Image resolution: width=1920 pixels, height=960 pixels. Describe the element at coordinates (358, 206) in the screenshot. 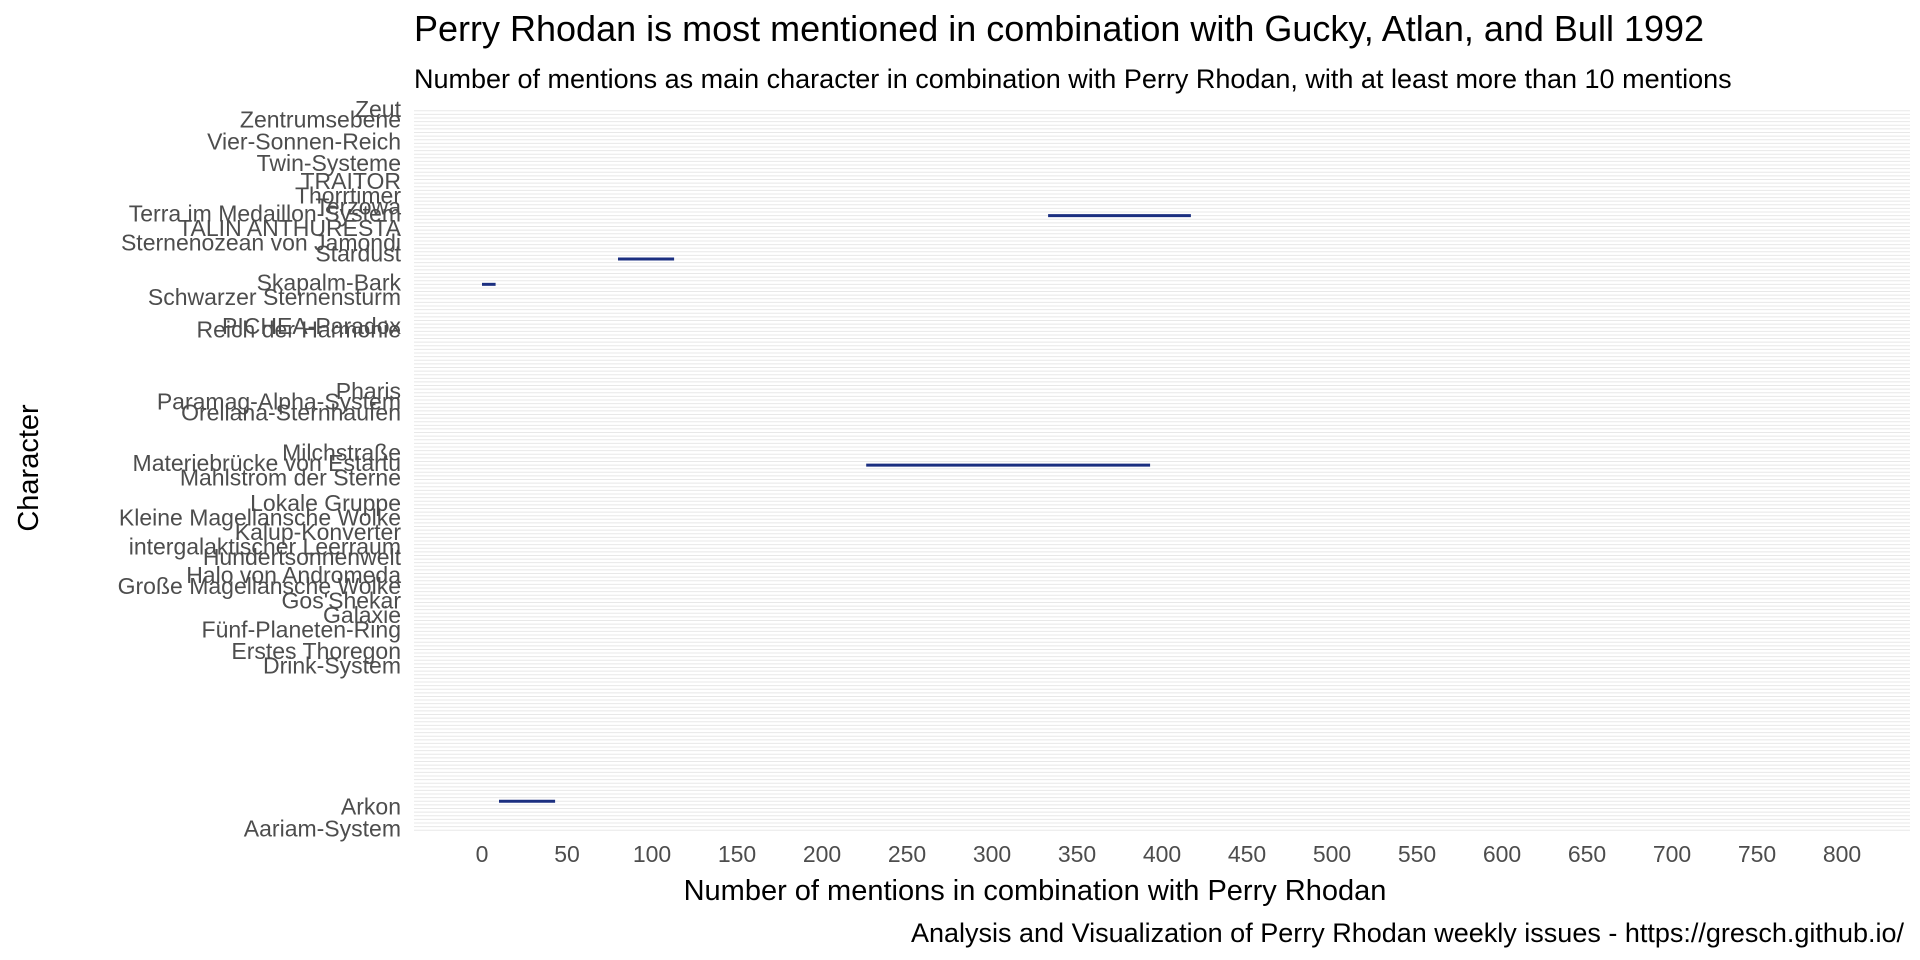

I see `y-tick-label: Terzowa` at that location.